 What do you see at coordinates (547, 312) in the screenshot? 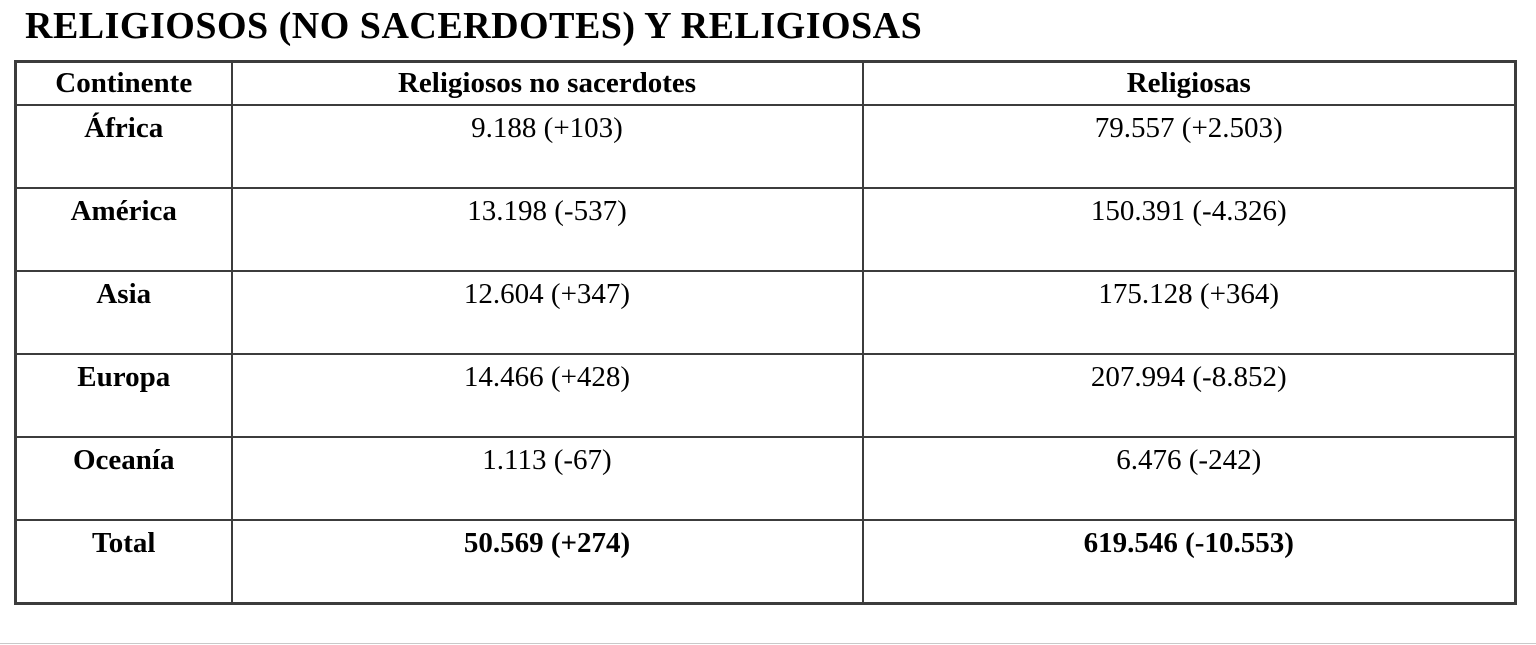
I see `cell-religiosos: 12.604 (+347)` at bounding box center [547, 312].